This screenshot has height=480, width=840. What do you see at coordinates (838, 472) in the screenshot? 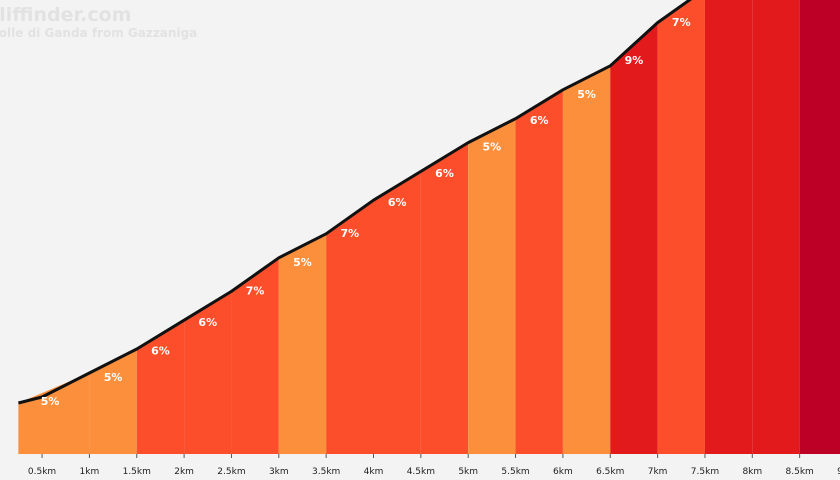
I see `x-tick-label: 9km` at bounding box center [838, 472].